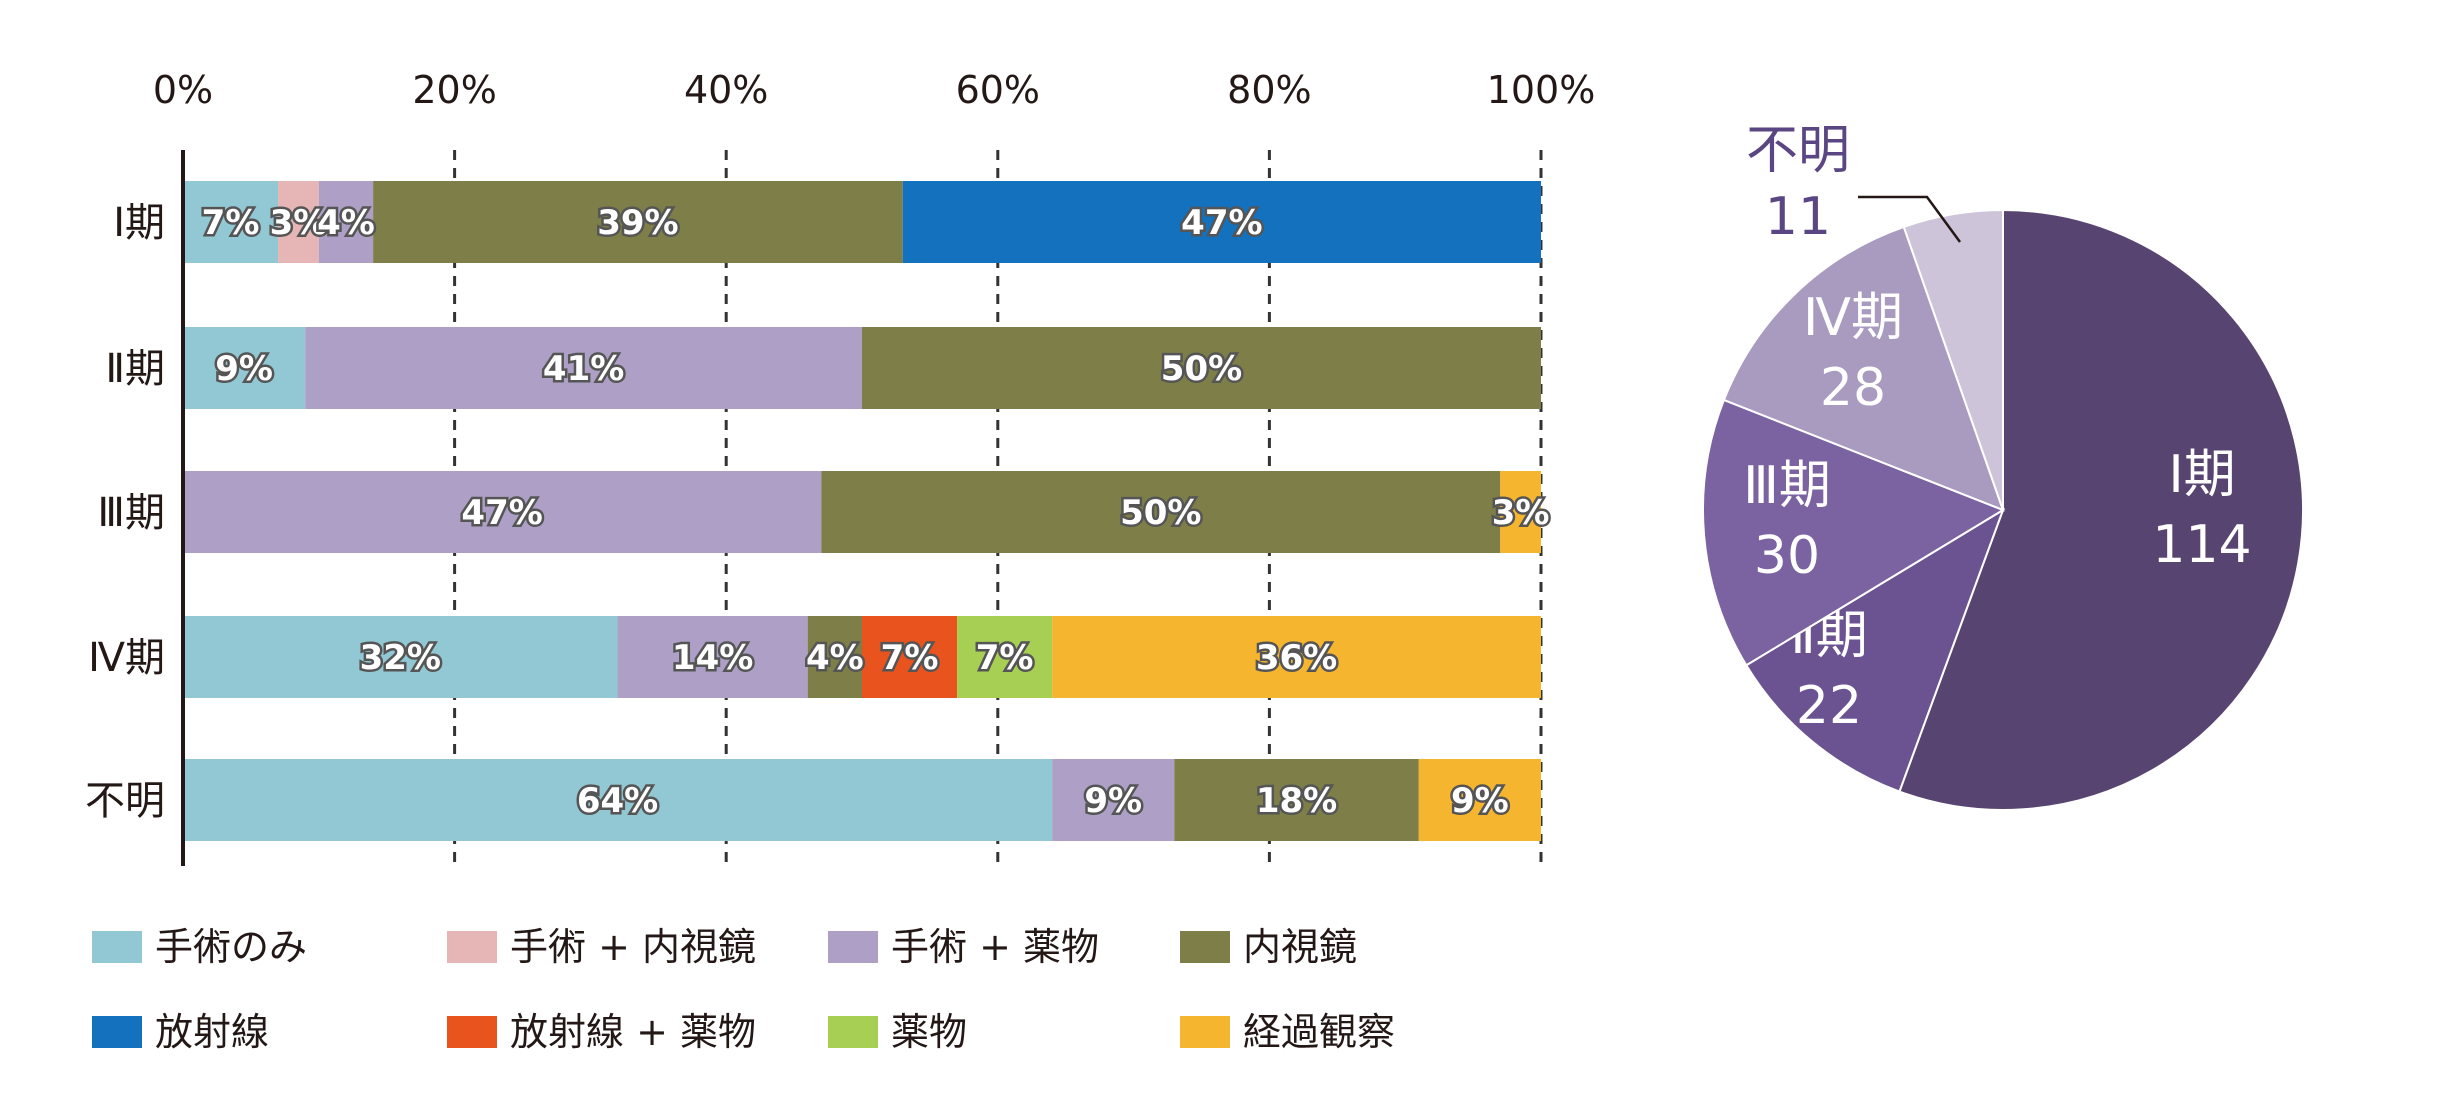 The image size is (2463, 1118). Describe the element at coordinates (726, 90) in the screenshot. I see `x-tick-label: 40%` at that location.